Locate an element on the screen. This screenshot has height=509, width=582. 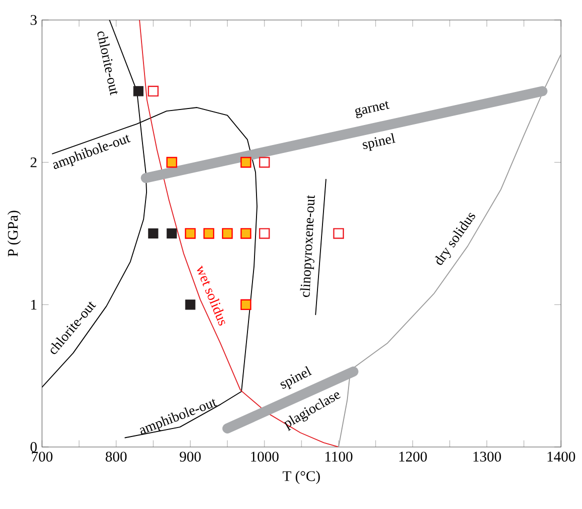
annotation: chlorite-out is located at coordinates (107, 63).